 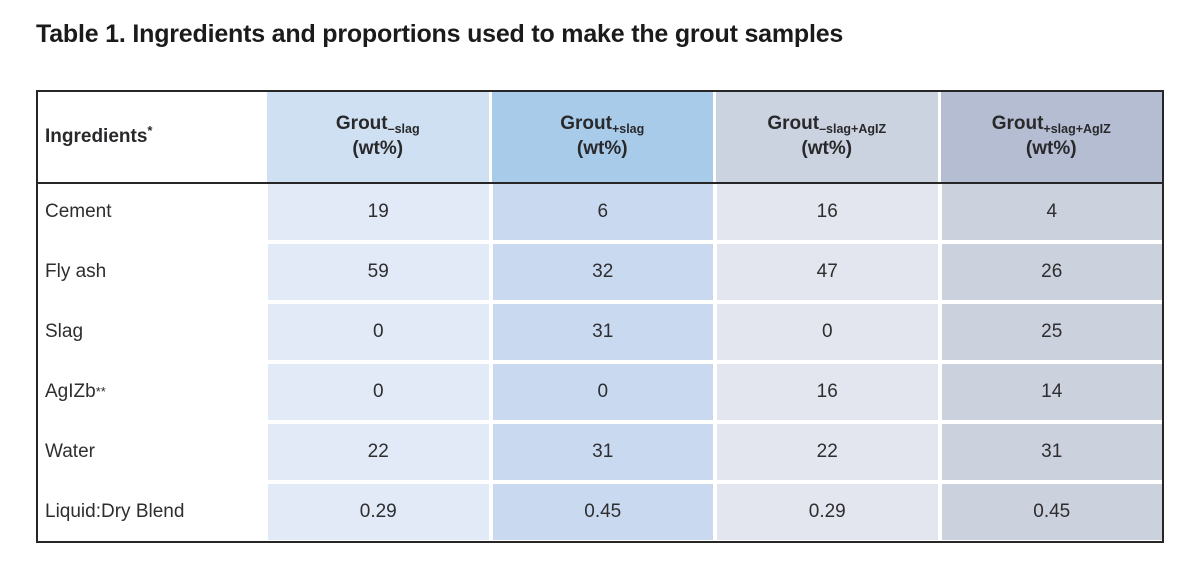 What do you see at coordinates (1051, 452) in the screenshot?
I see `cell-water-grout-plus-slag-agiz: 31` at bounding box center [1051, 452].